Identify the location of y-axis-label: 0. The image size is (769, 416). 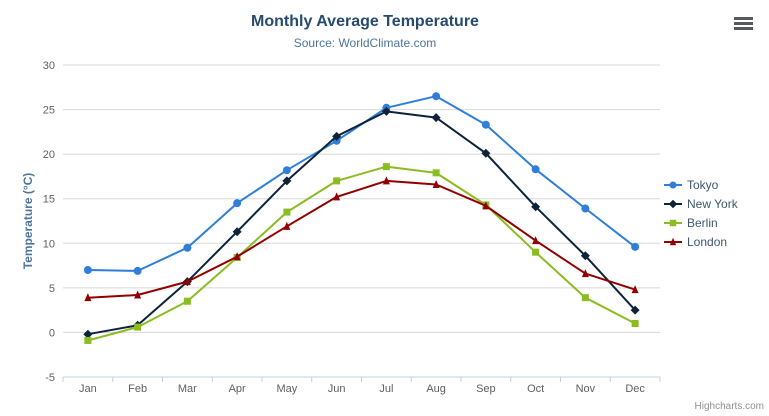
(52, 333).